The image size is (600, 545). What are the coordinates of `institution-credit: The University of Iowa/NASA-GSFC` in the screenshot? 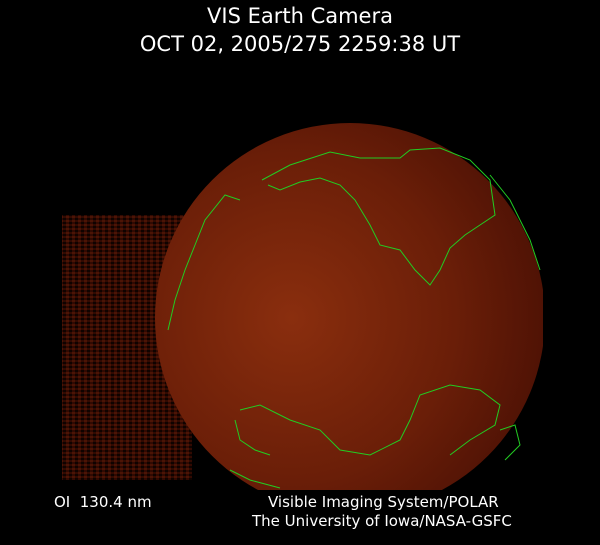 It's located at (382, 521).